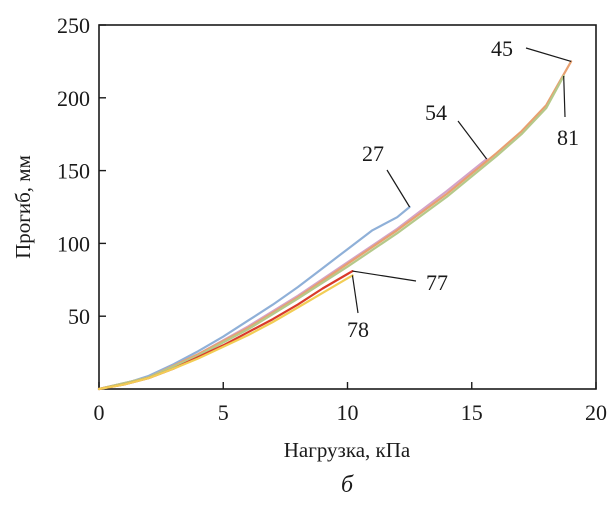 The image size is (611, 506). Describe the element at coordinates (348, 412) in the screenshot. I see `x-tick-label: 10` at that location.